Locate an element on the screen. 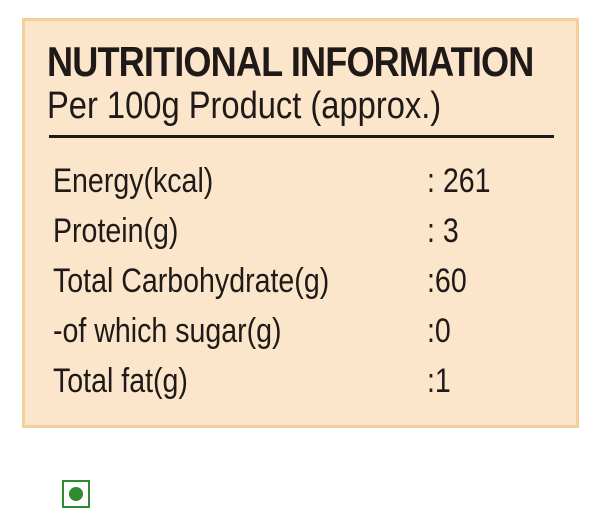 Image resolution: width=600 pixels, height=518 pixels. label-title: NUTRITIONAL INFORMATION is located at coordinates (290, 61).